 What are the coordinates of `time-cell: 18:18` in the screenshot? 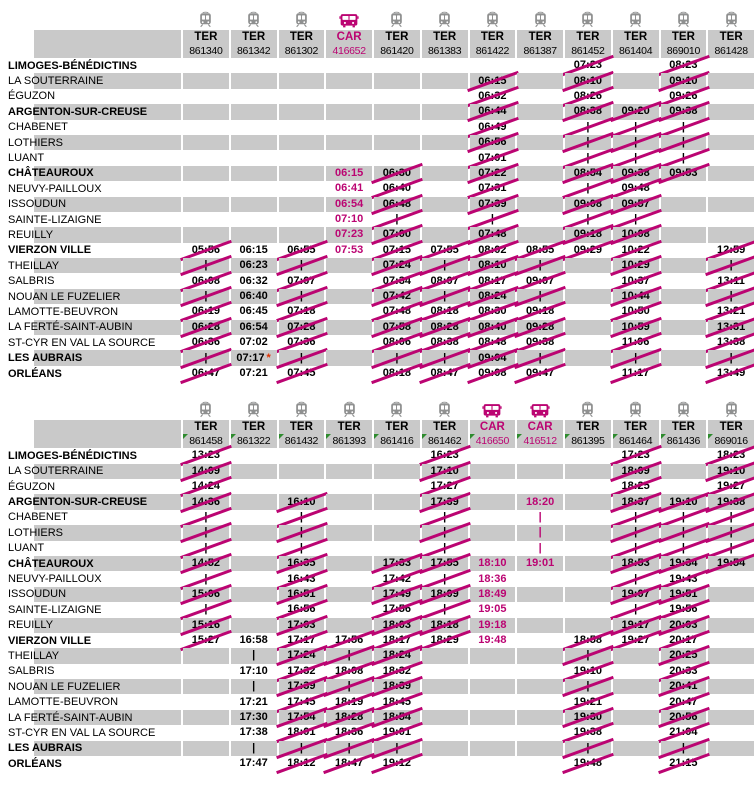 It's located at (444, 625).